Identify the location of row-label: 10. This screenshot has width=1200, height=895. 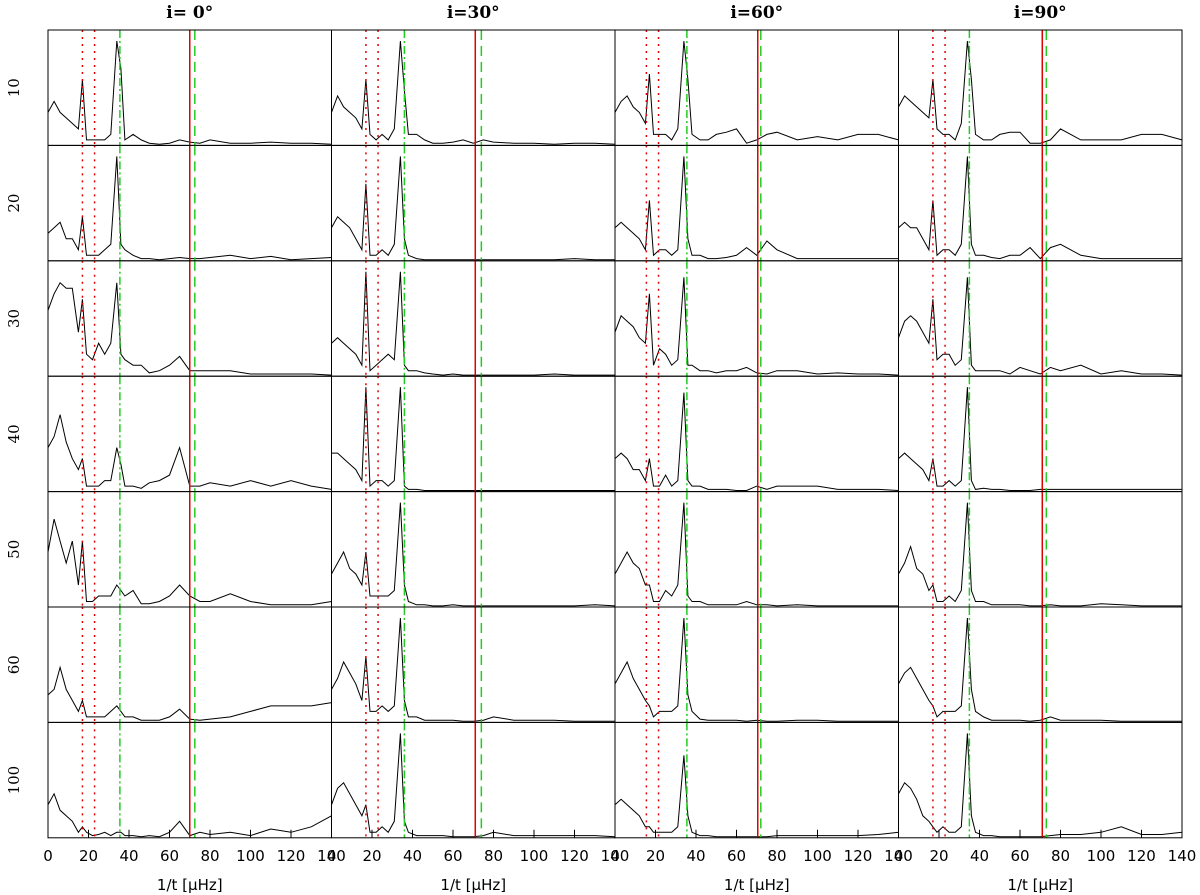
(14, 87).